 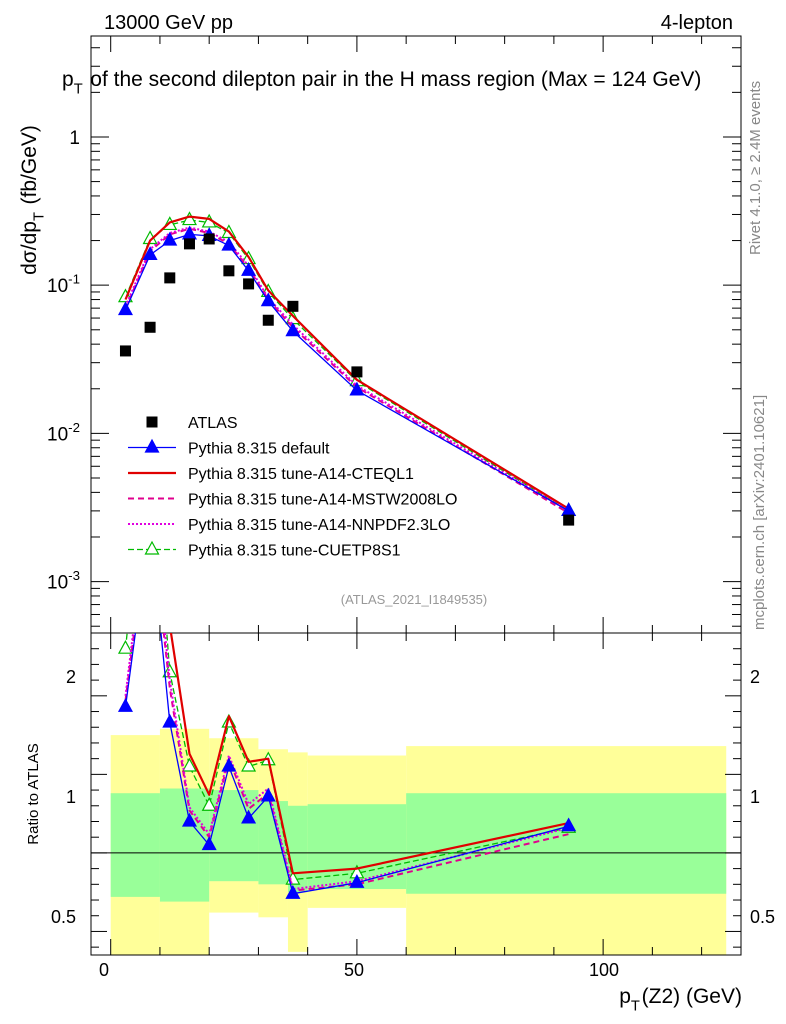 I want to click on ratio-line-nnpdf, so click(x=346, y=761).